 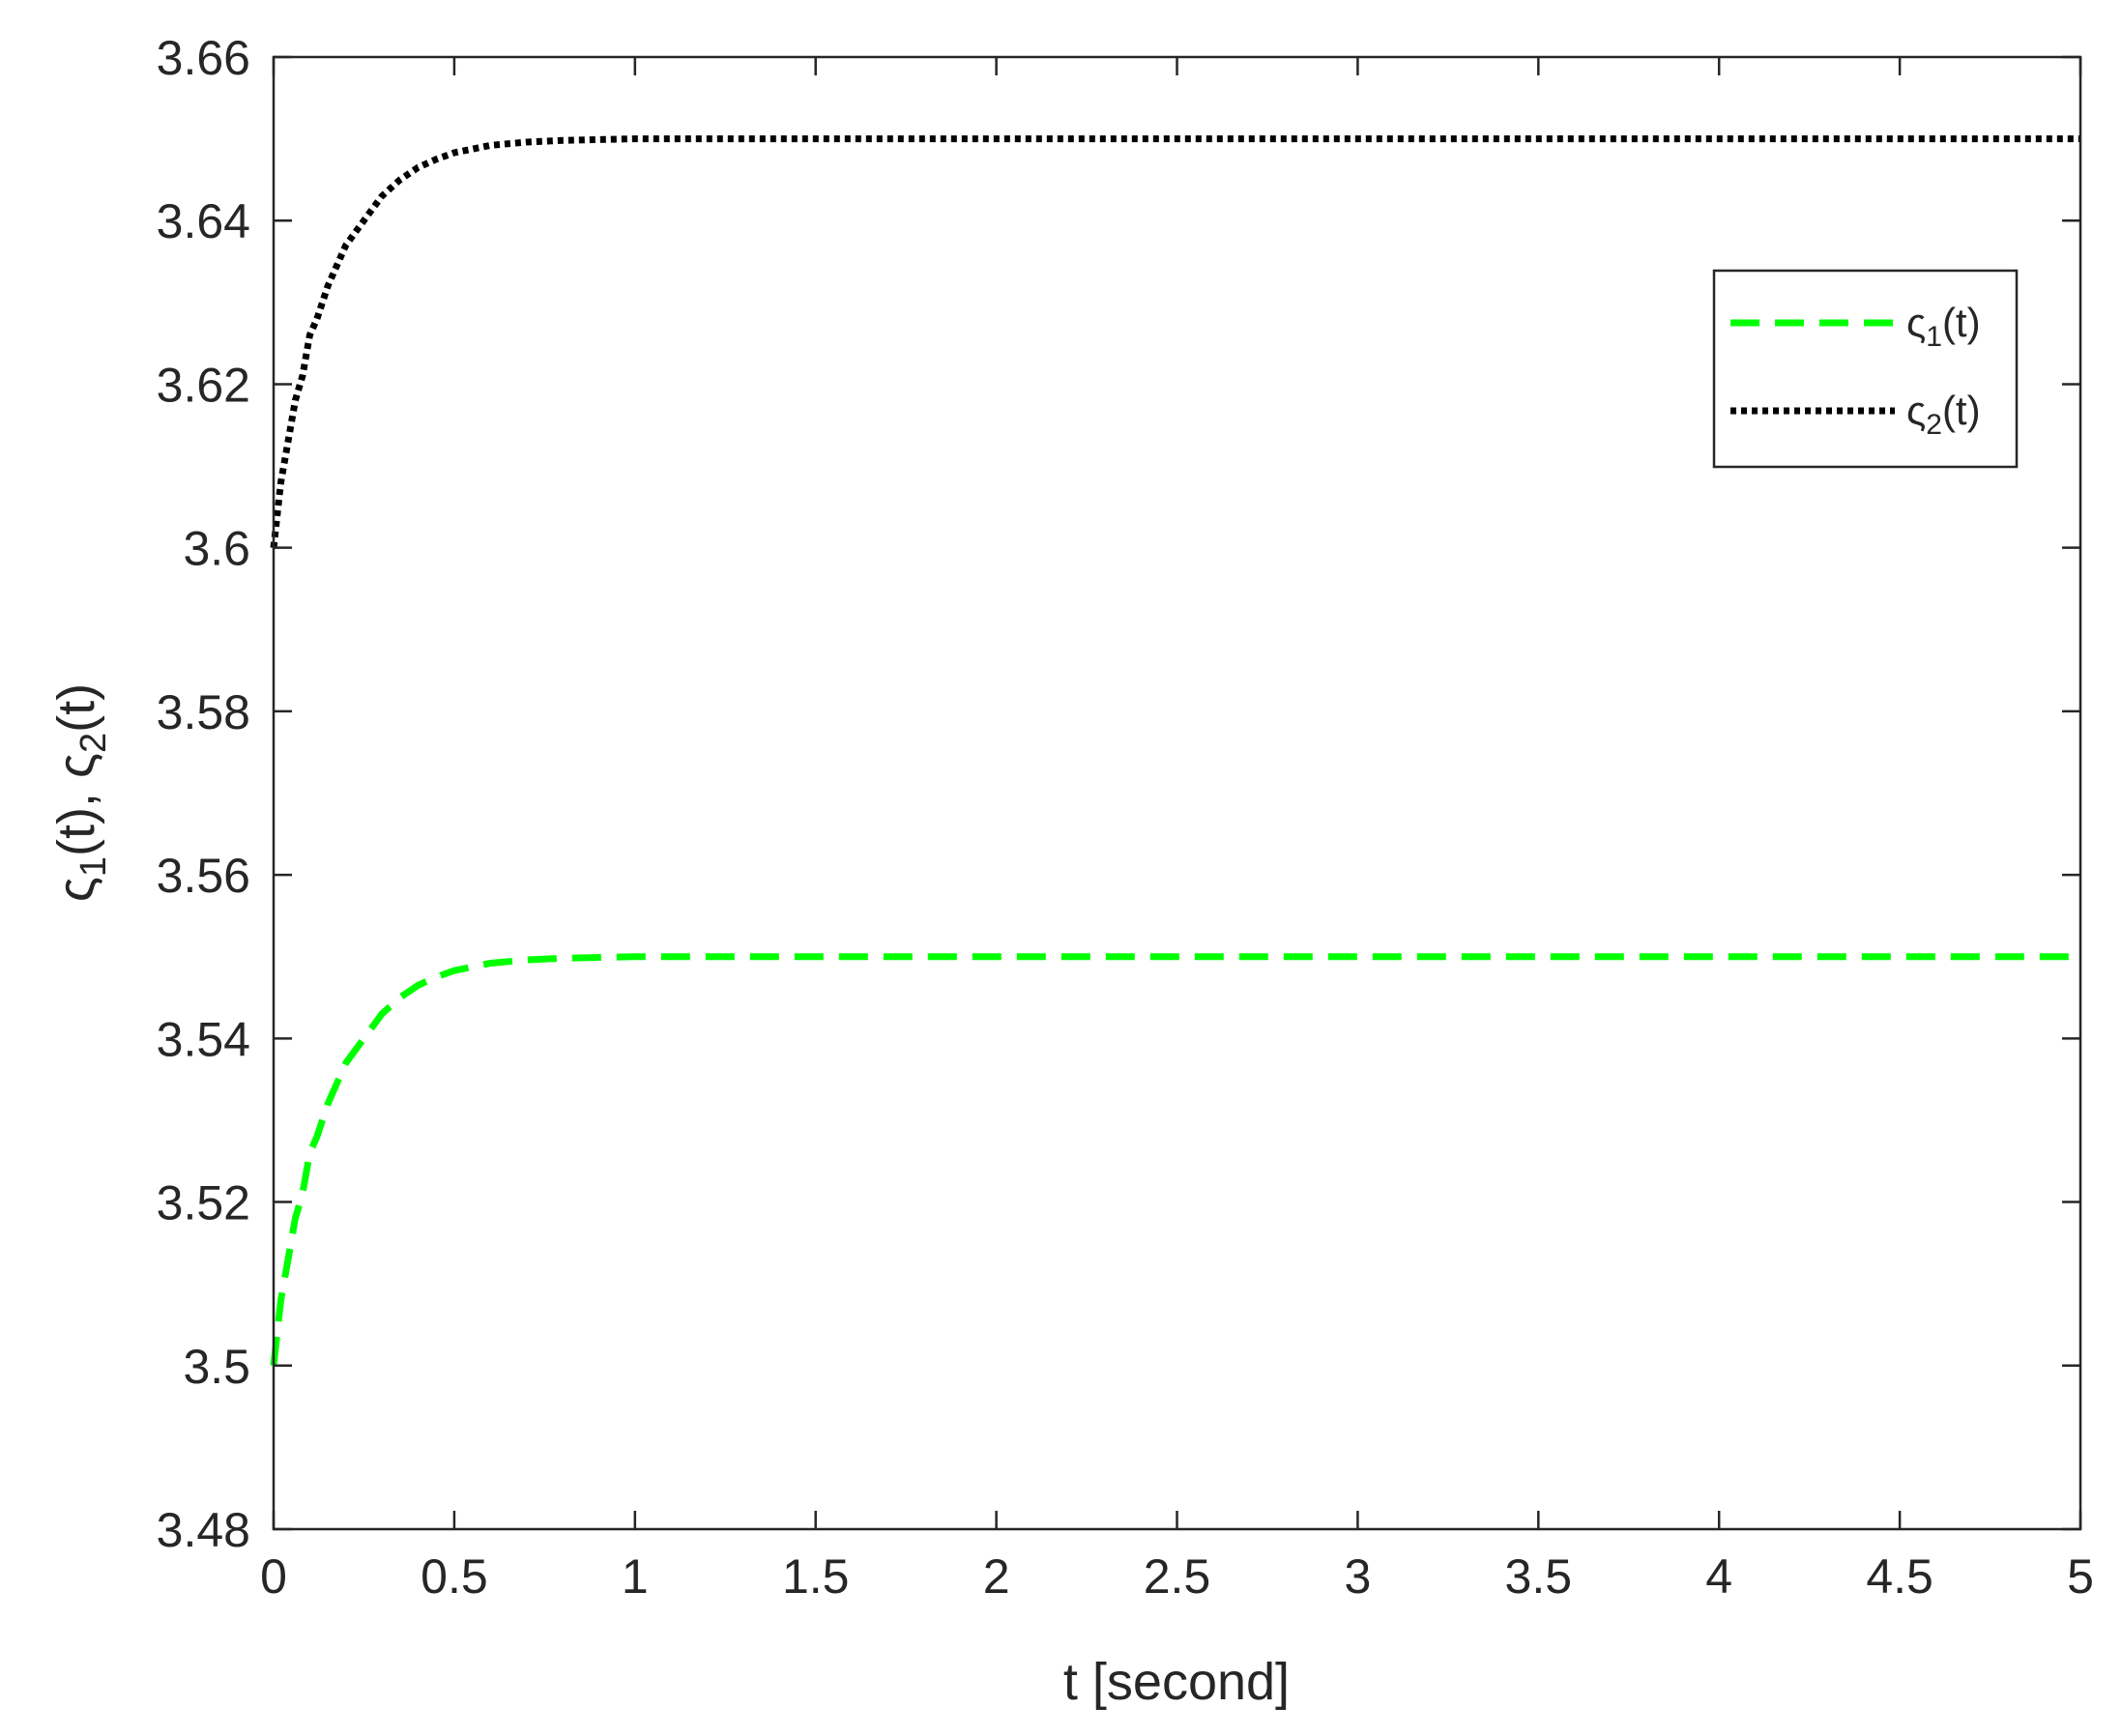 What do you see at coordinates (76, 804) in the screenshot?
I see `y-axis-label-middle: (t), ς` at bounding box center [76, 804].